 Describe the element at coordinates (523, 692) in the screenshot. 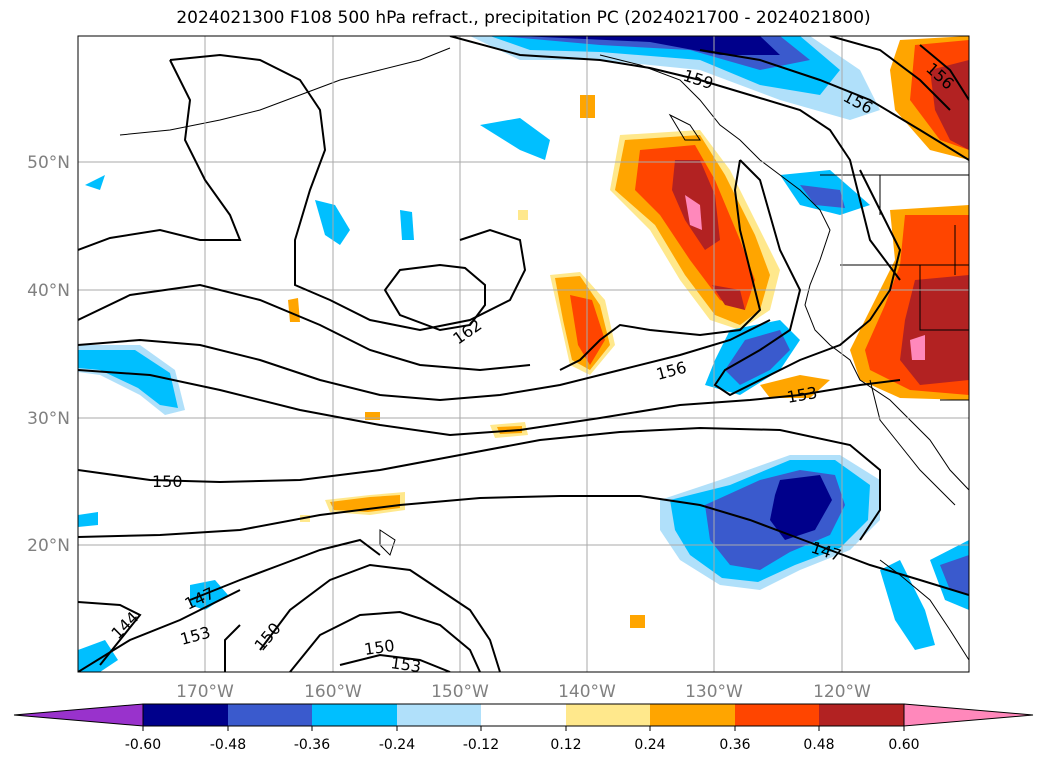

I see `longitude-labels: 170°W 160°W 150°W 140°W 130°W 120°W` at that location.